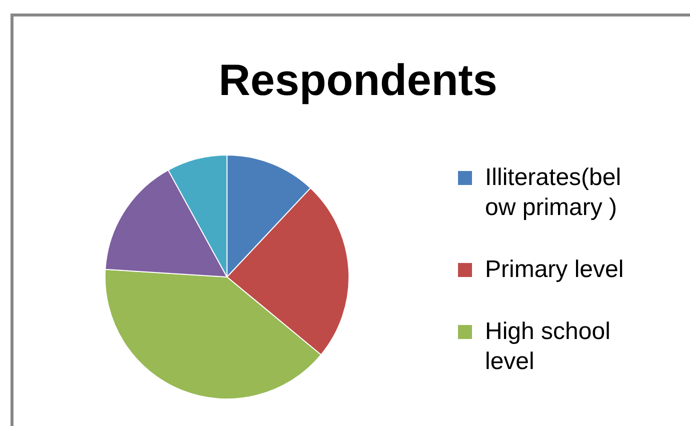  What do you see at coordinates (554, 269) in the screenshot?
I see `legend-label: Primary level` at bounding box center [554, 269].